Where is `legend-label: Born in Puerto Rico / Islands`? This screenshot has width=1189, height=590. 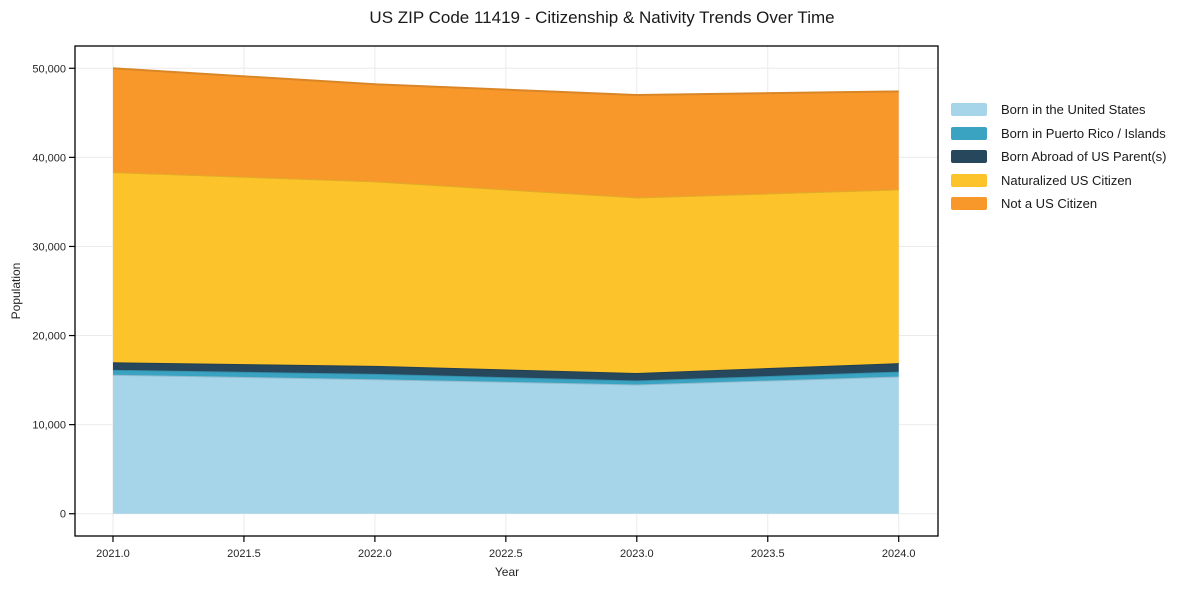 legend-label: Born in Puerto Rico / Islands is located at coordinates (1083, 133).